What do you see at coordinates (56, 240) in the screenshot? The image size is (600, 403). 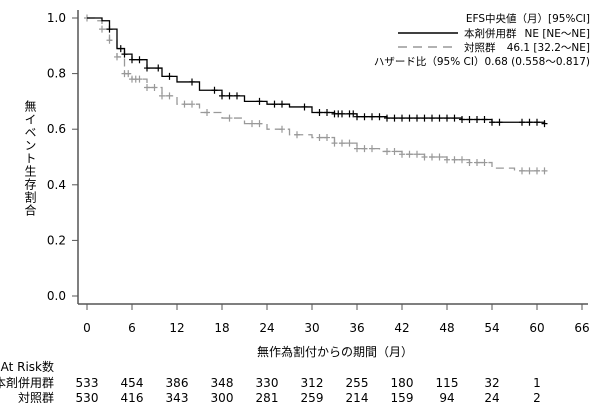 I see `y-tick-label: 0.2` at bounding box center [56, 240].